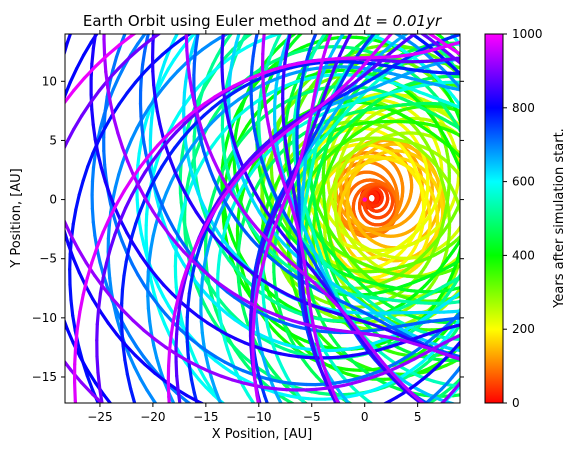  What do you see at coordinates (219, 21) in the screenshot?
I see `chart-title-text: Earth Orbit using Euler method and` at bounding box center [219, 21].